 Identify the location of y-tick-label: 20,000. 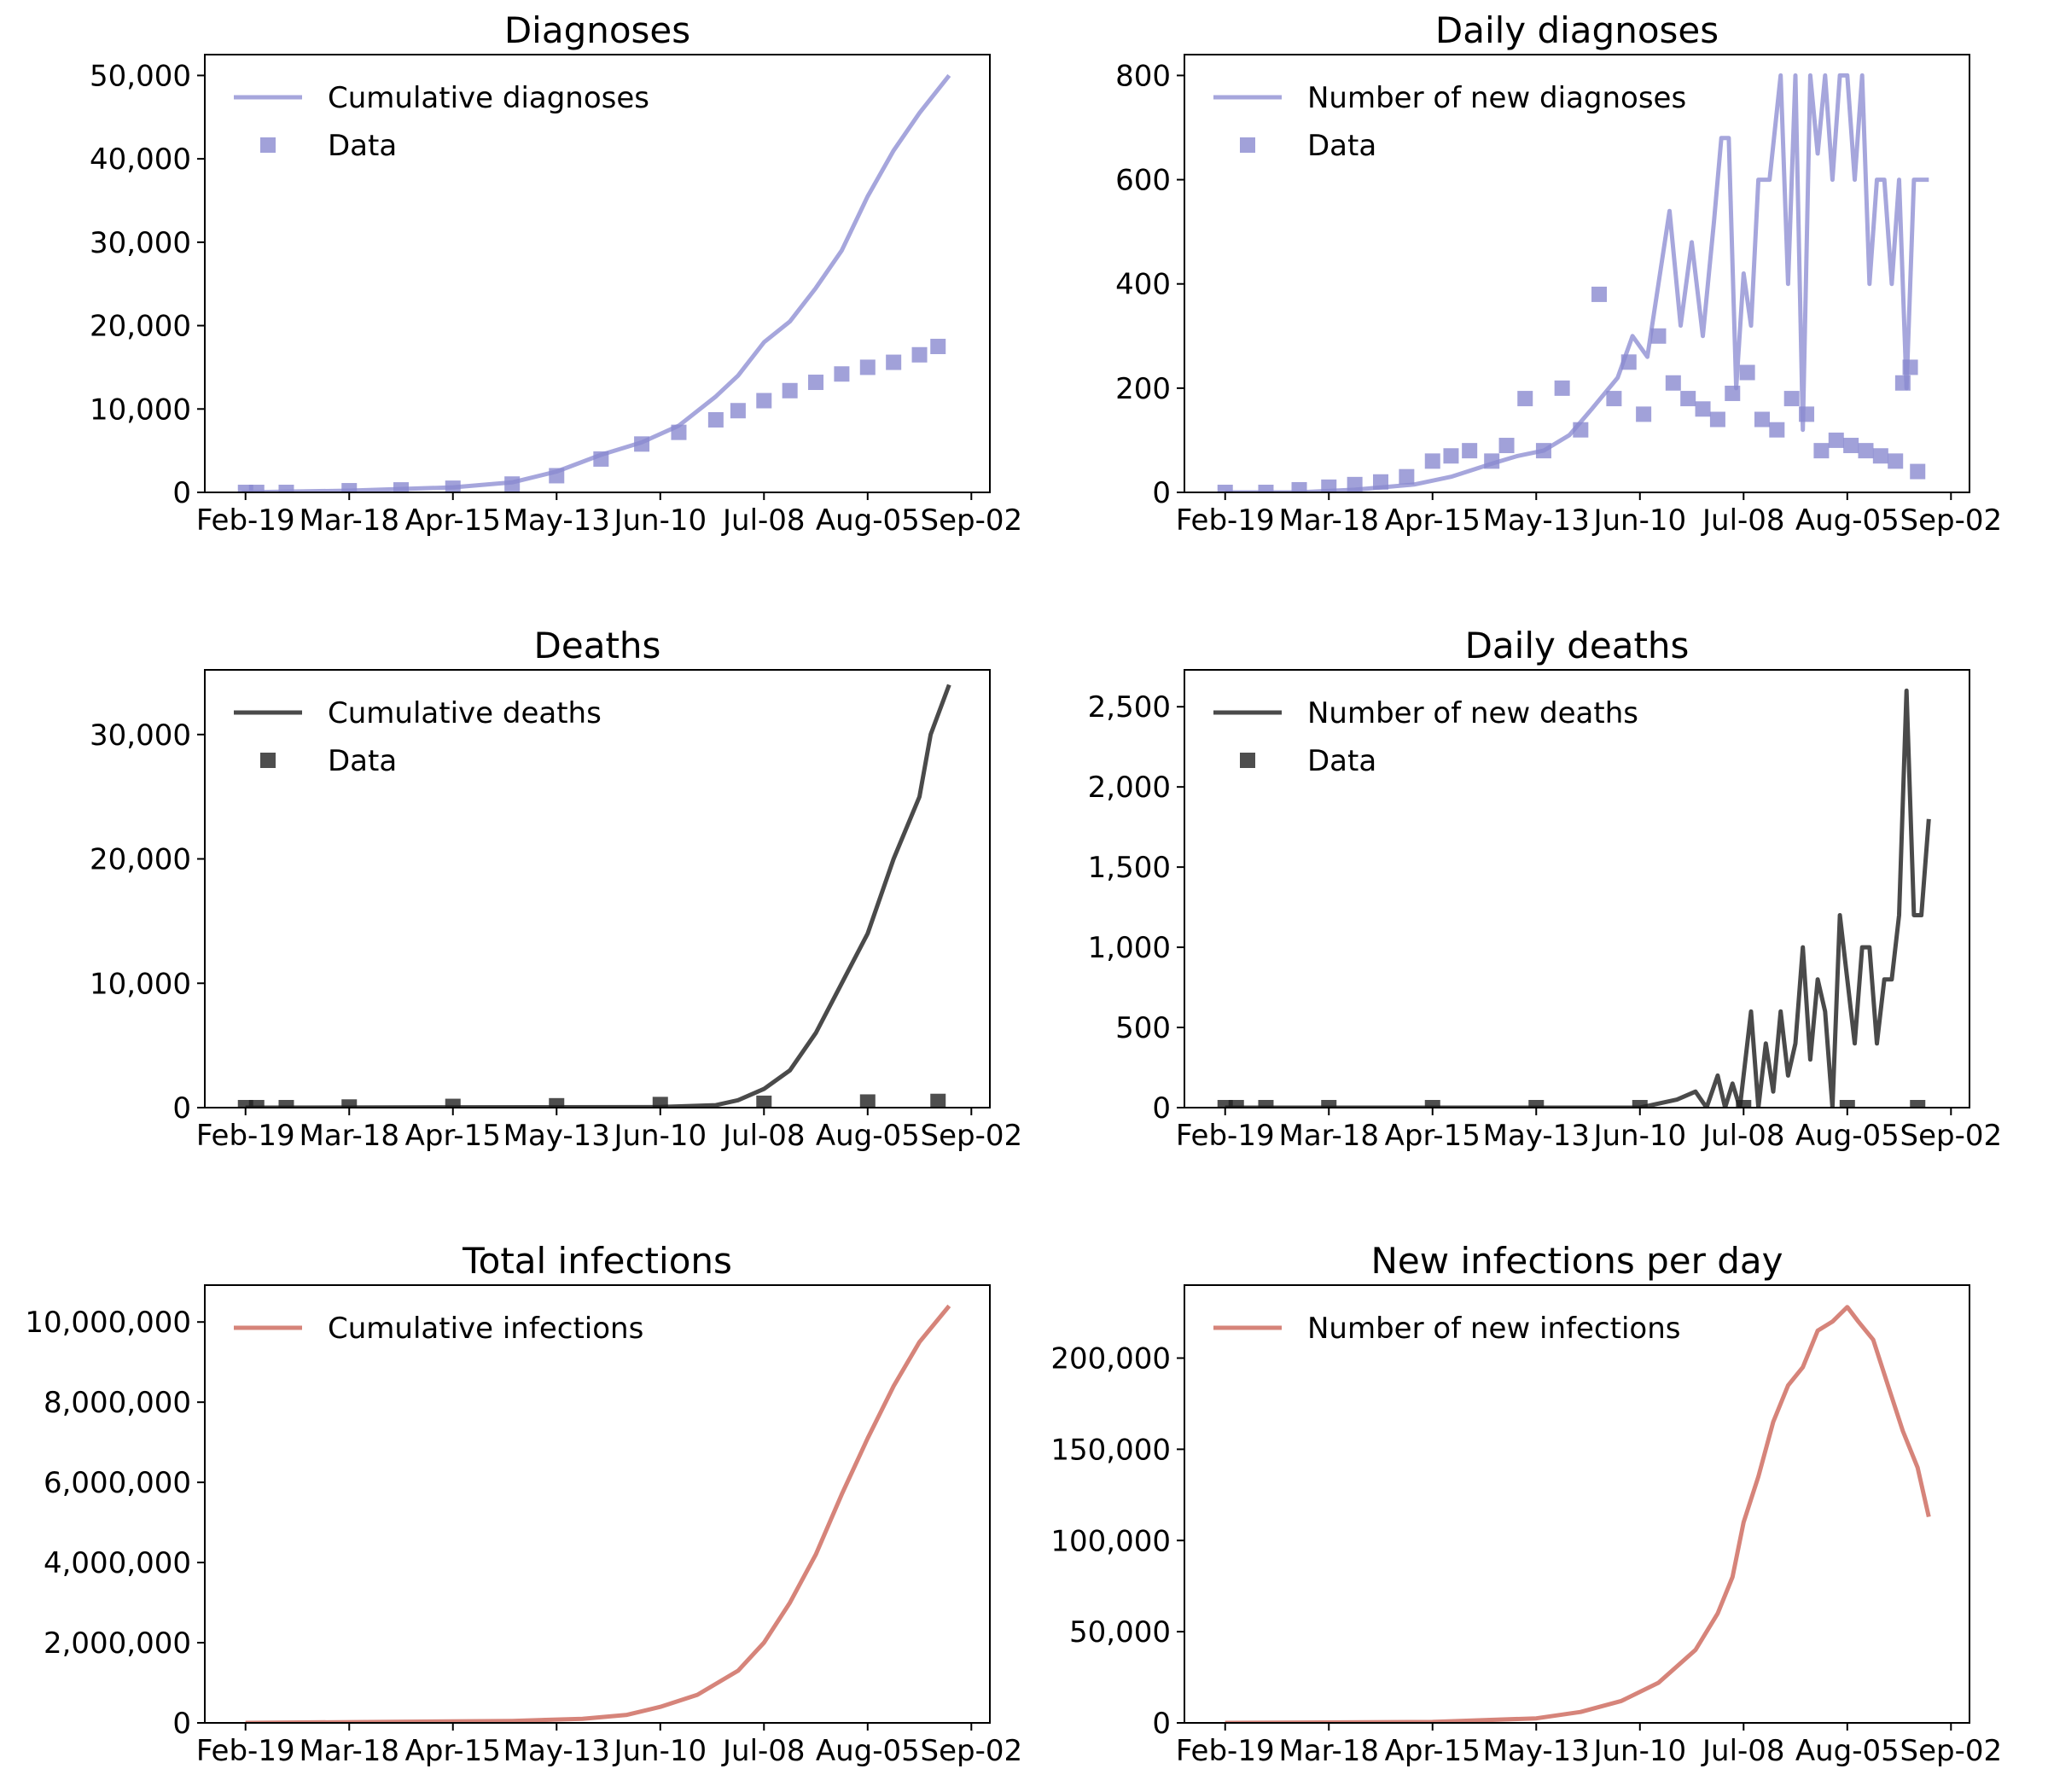
(140, 327).